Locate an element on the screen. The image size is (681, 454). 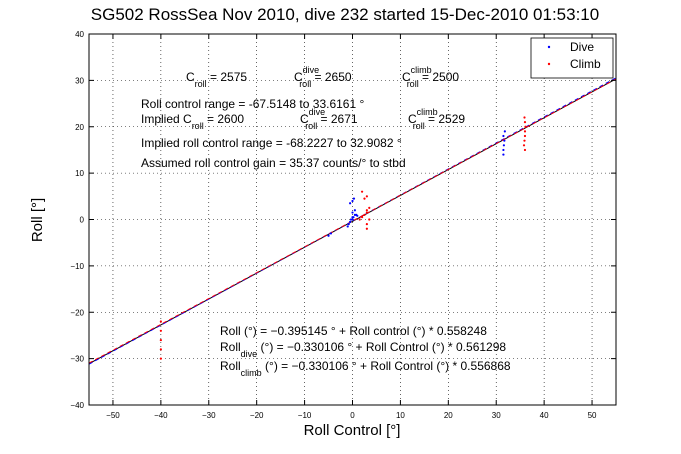
x-tick-label: 20 is located at coordinates (448, 415).